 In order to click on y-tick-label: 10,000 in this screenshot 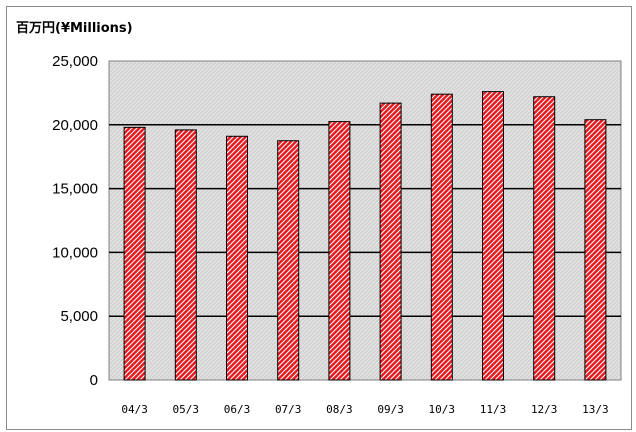, I will do `click(75, 252)`.